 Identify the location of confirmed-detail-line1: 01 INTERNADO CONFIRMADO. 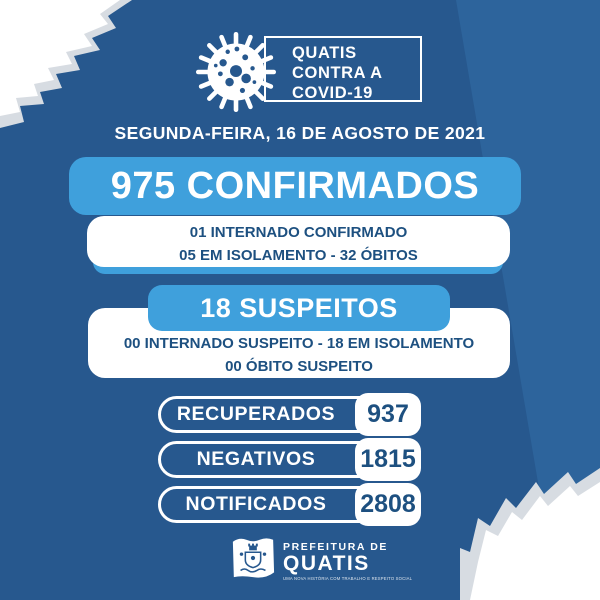
(298, 232).